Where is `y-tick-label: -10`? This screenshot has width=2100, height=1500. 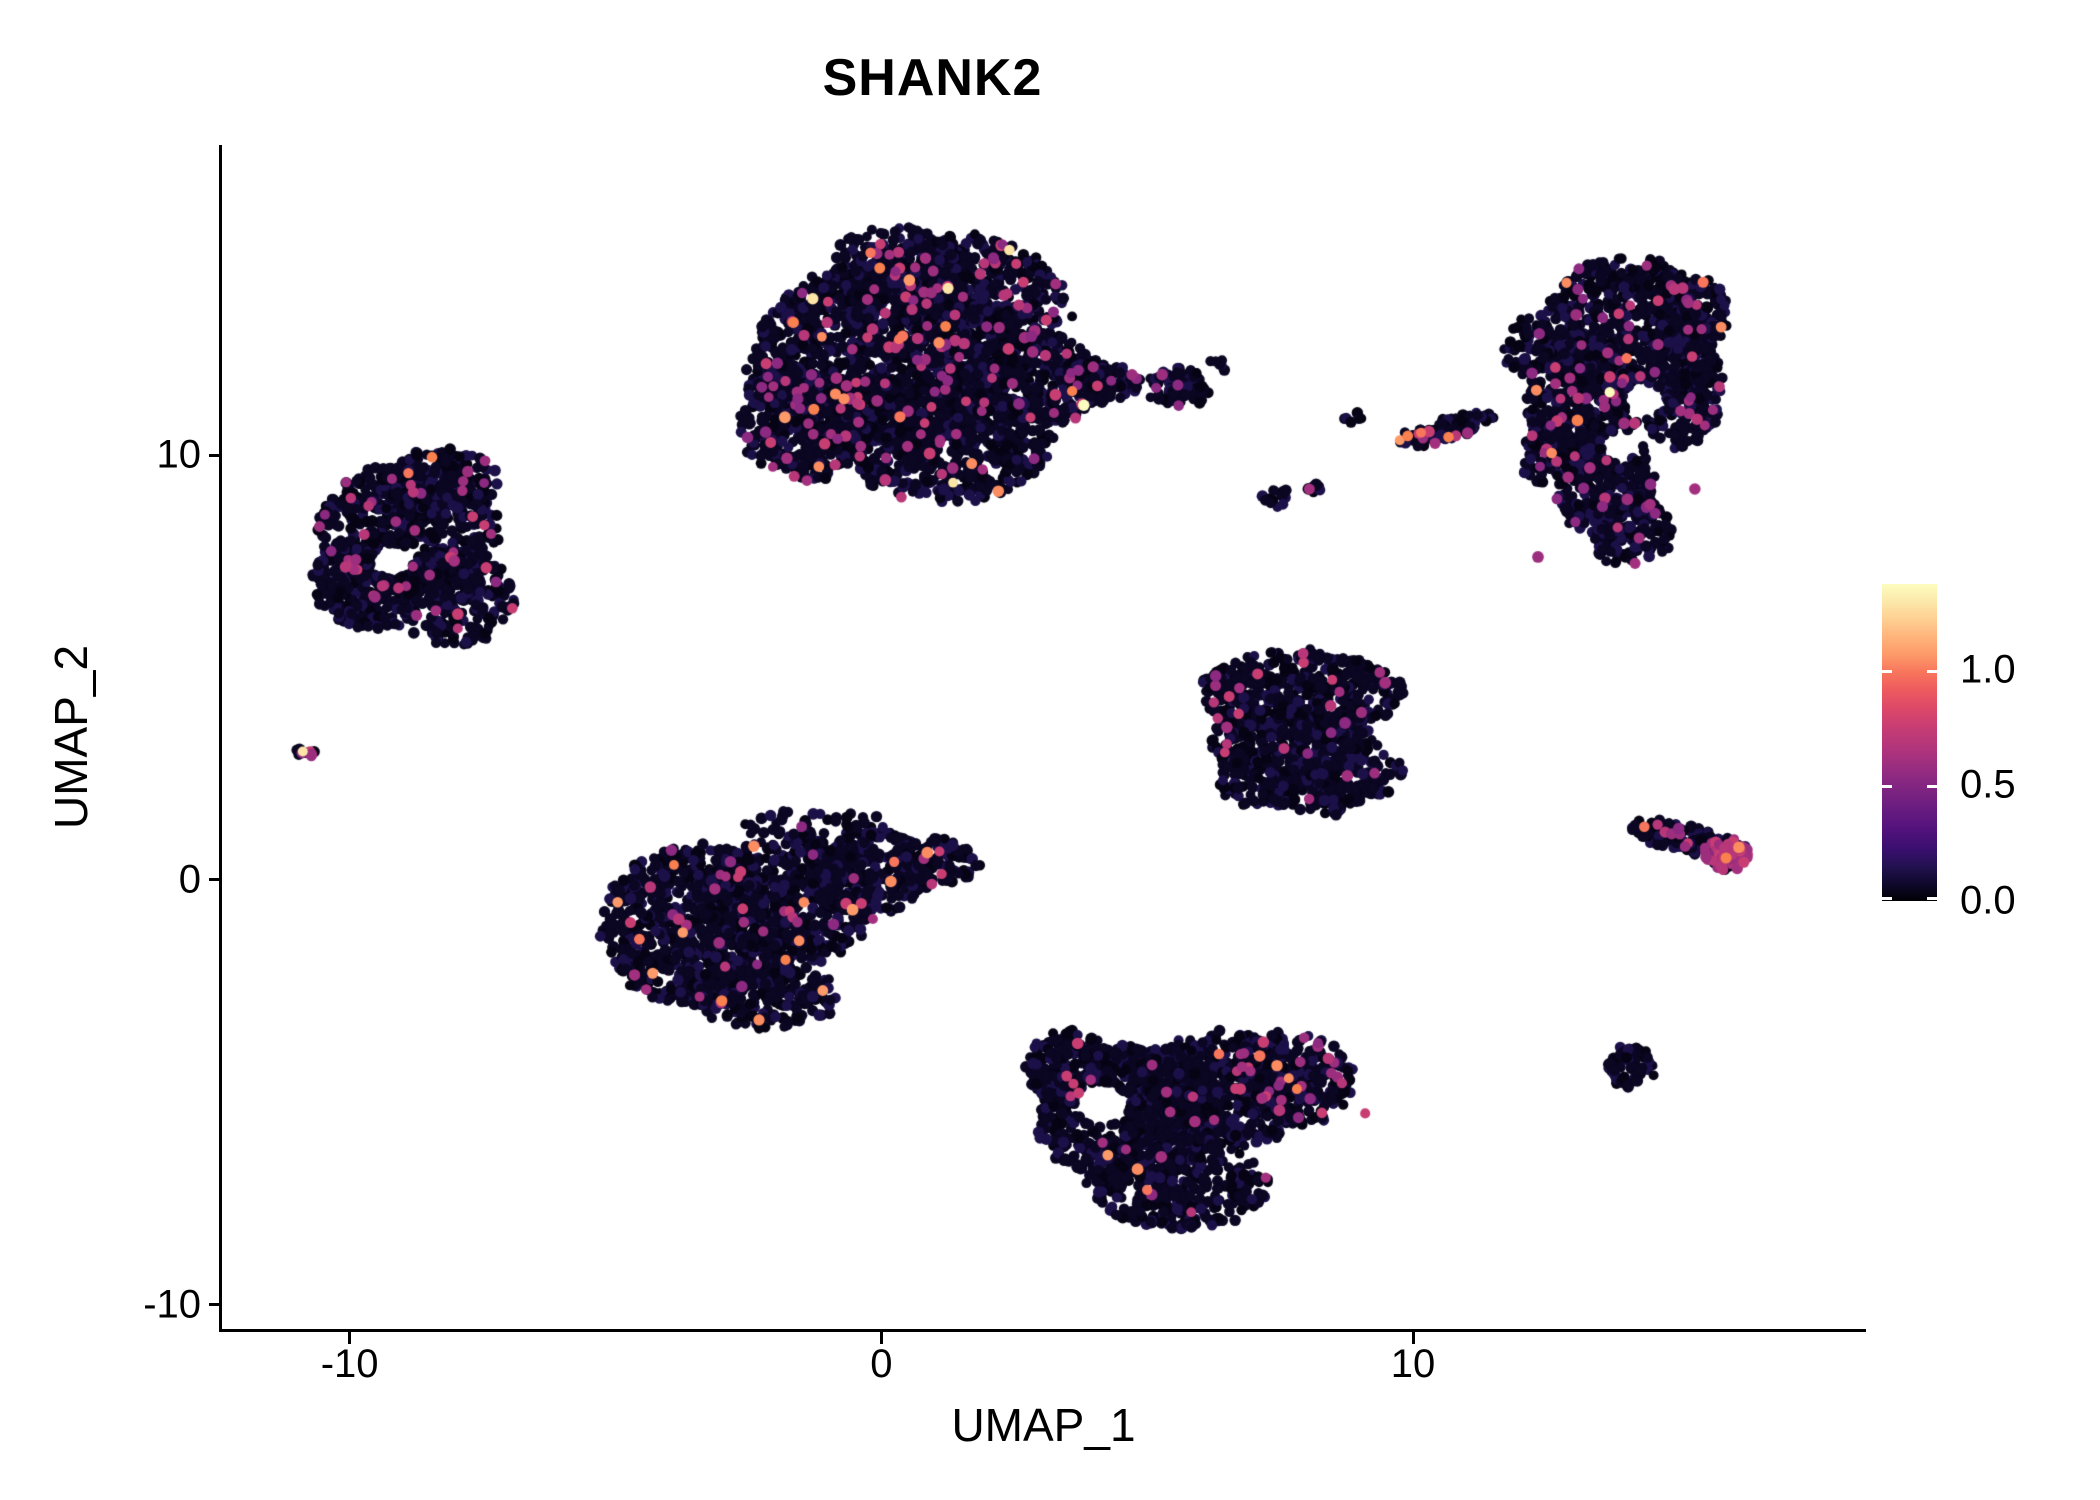 y-tick-label: -10 is located at coordinates (172, 1304).